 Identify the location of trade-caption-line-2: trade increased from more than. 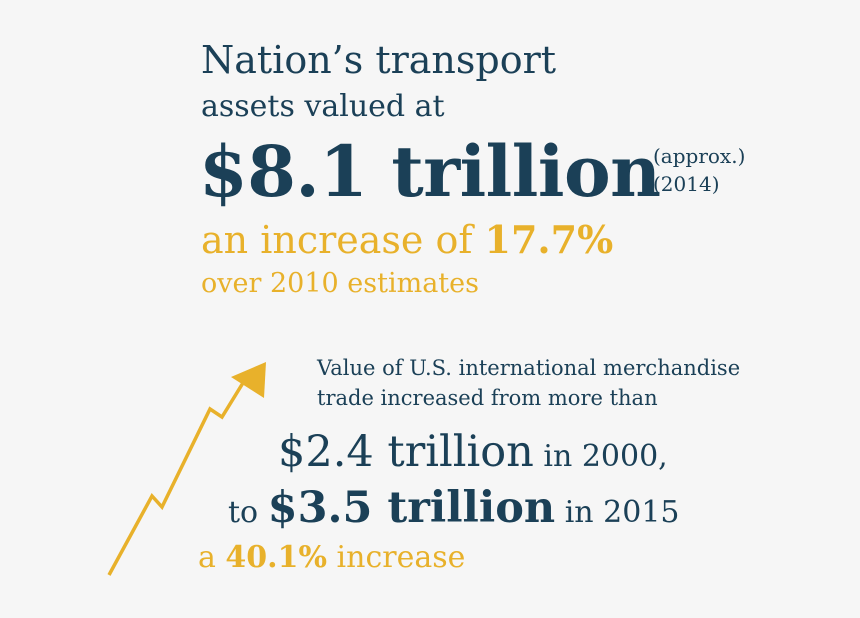
(487, 398).